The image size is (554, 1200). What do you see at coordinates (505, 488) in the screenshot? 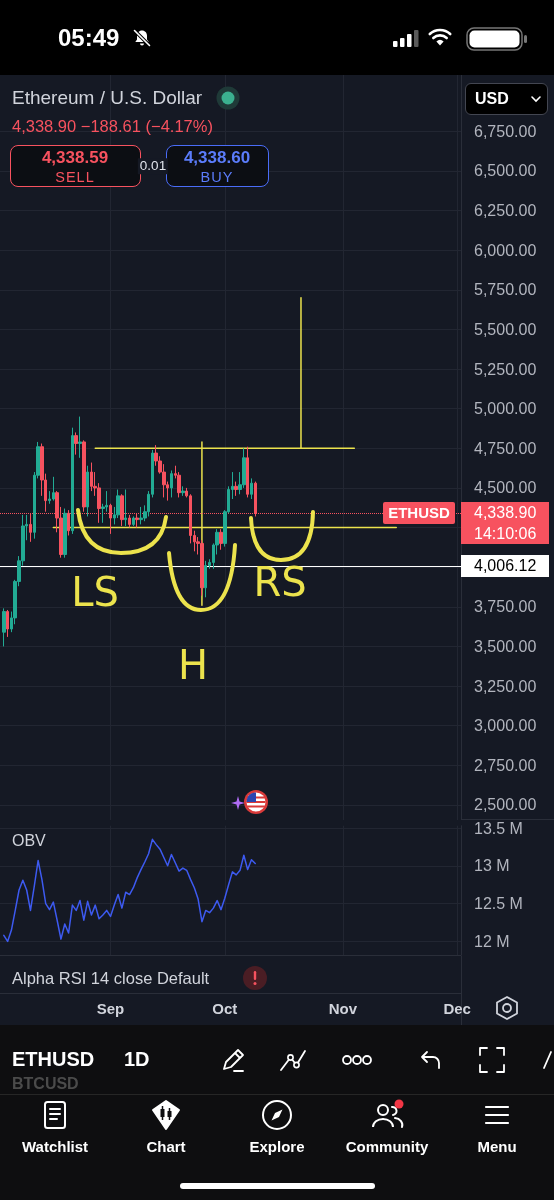
I see `y-tick-label: 4,500.00` at bounding box center [505, 488].